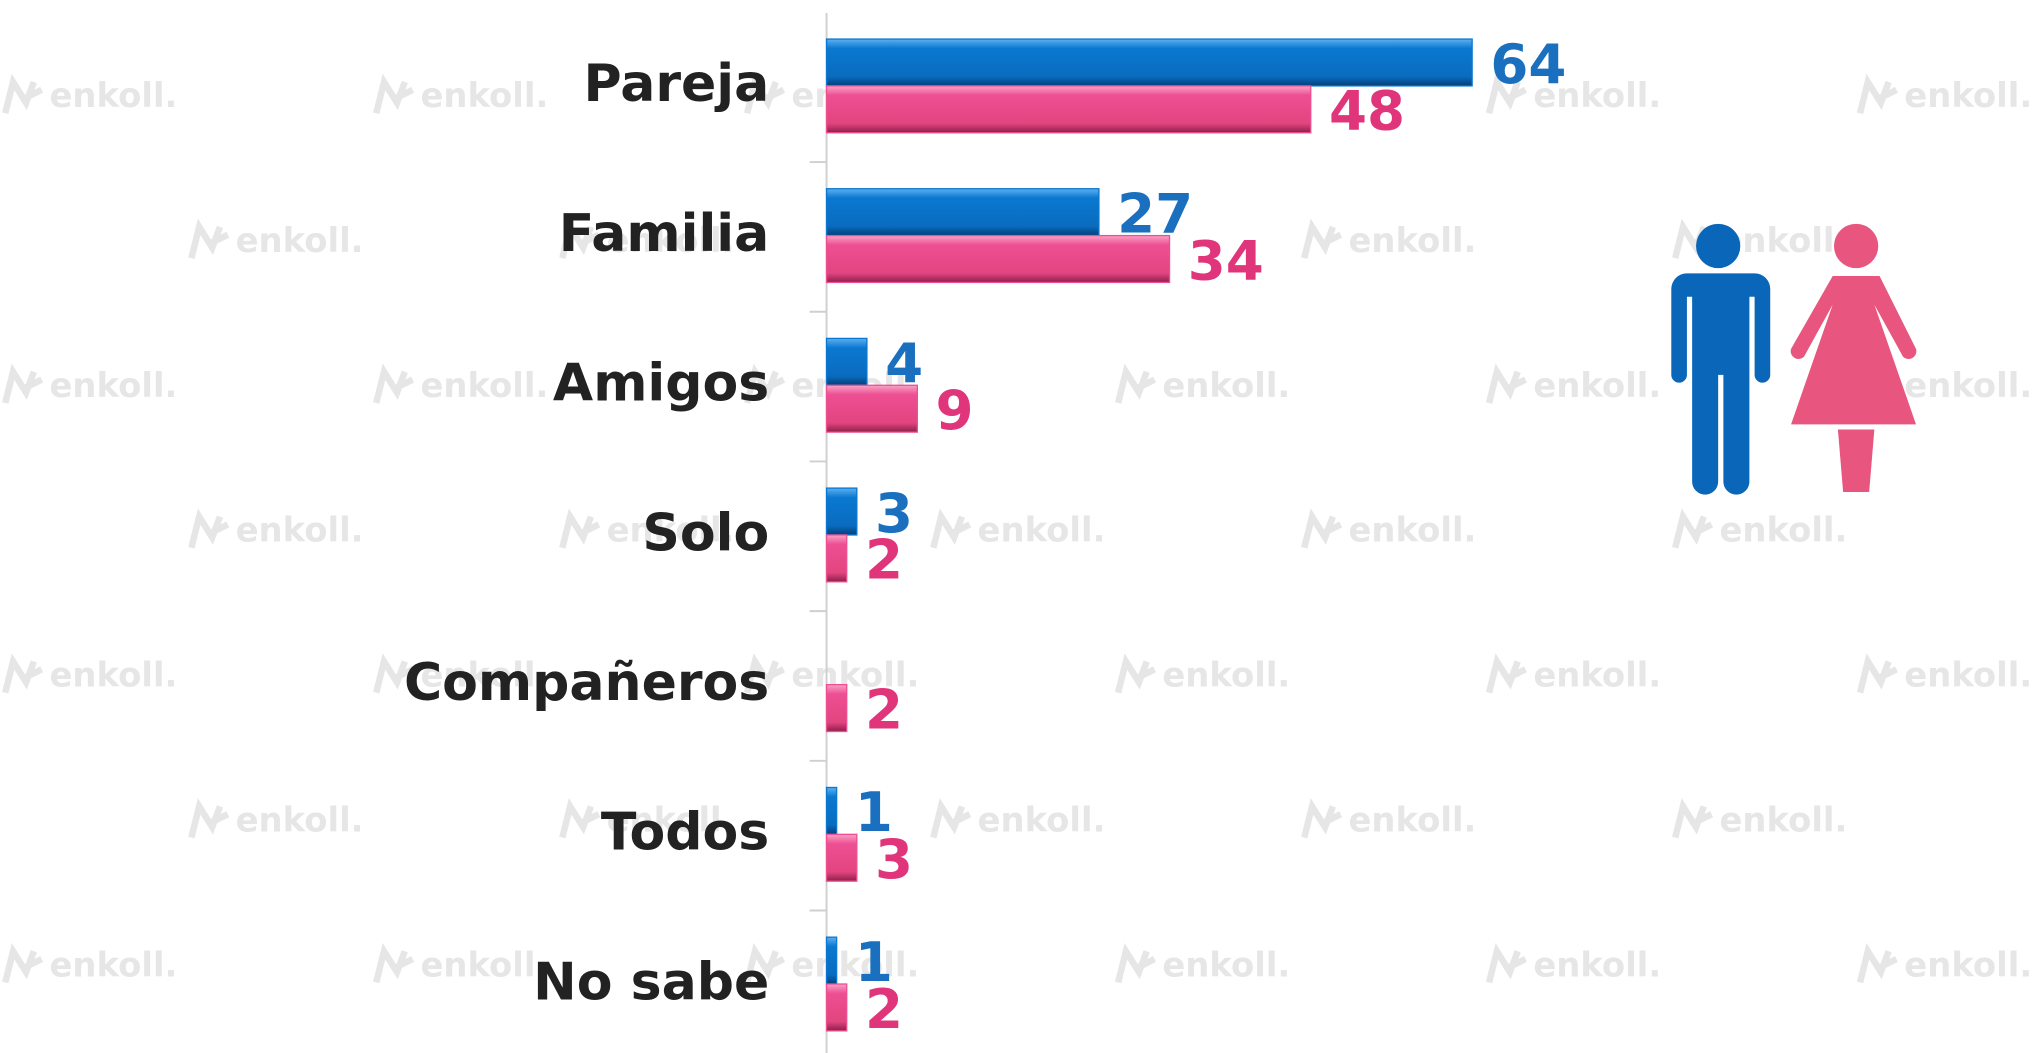 The height and width of the screenshot is (1053, 2041). What do you see at coordinates (1226, 260) in the screenshot?
I see `value-label: 34` at bounding box center [1226, 260].